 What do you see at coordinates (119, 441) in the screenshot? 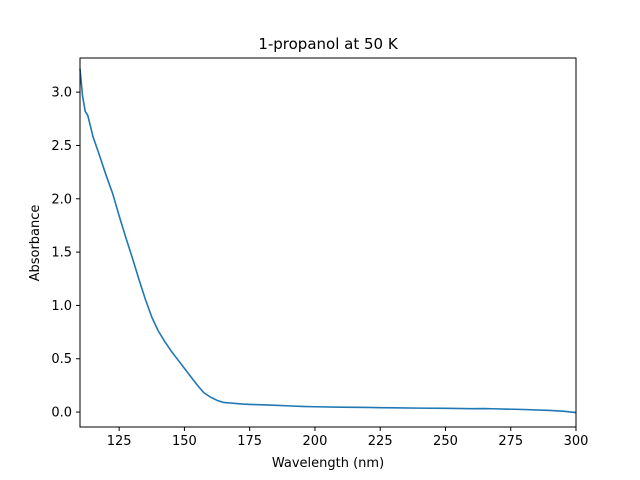
I see `x-tick-label: 125` at bounding box center [119, 441].